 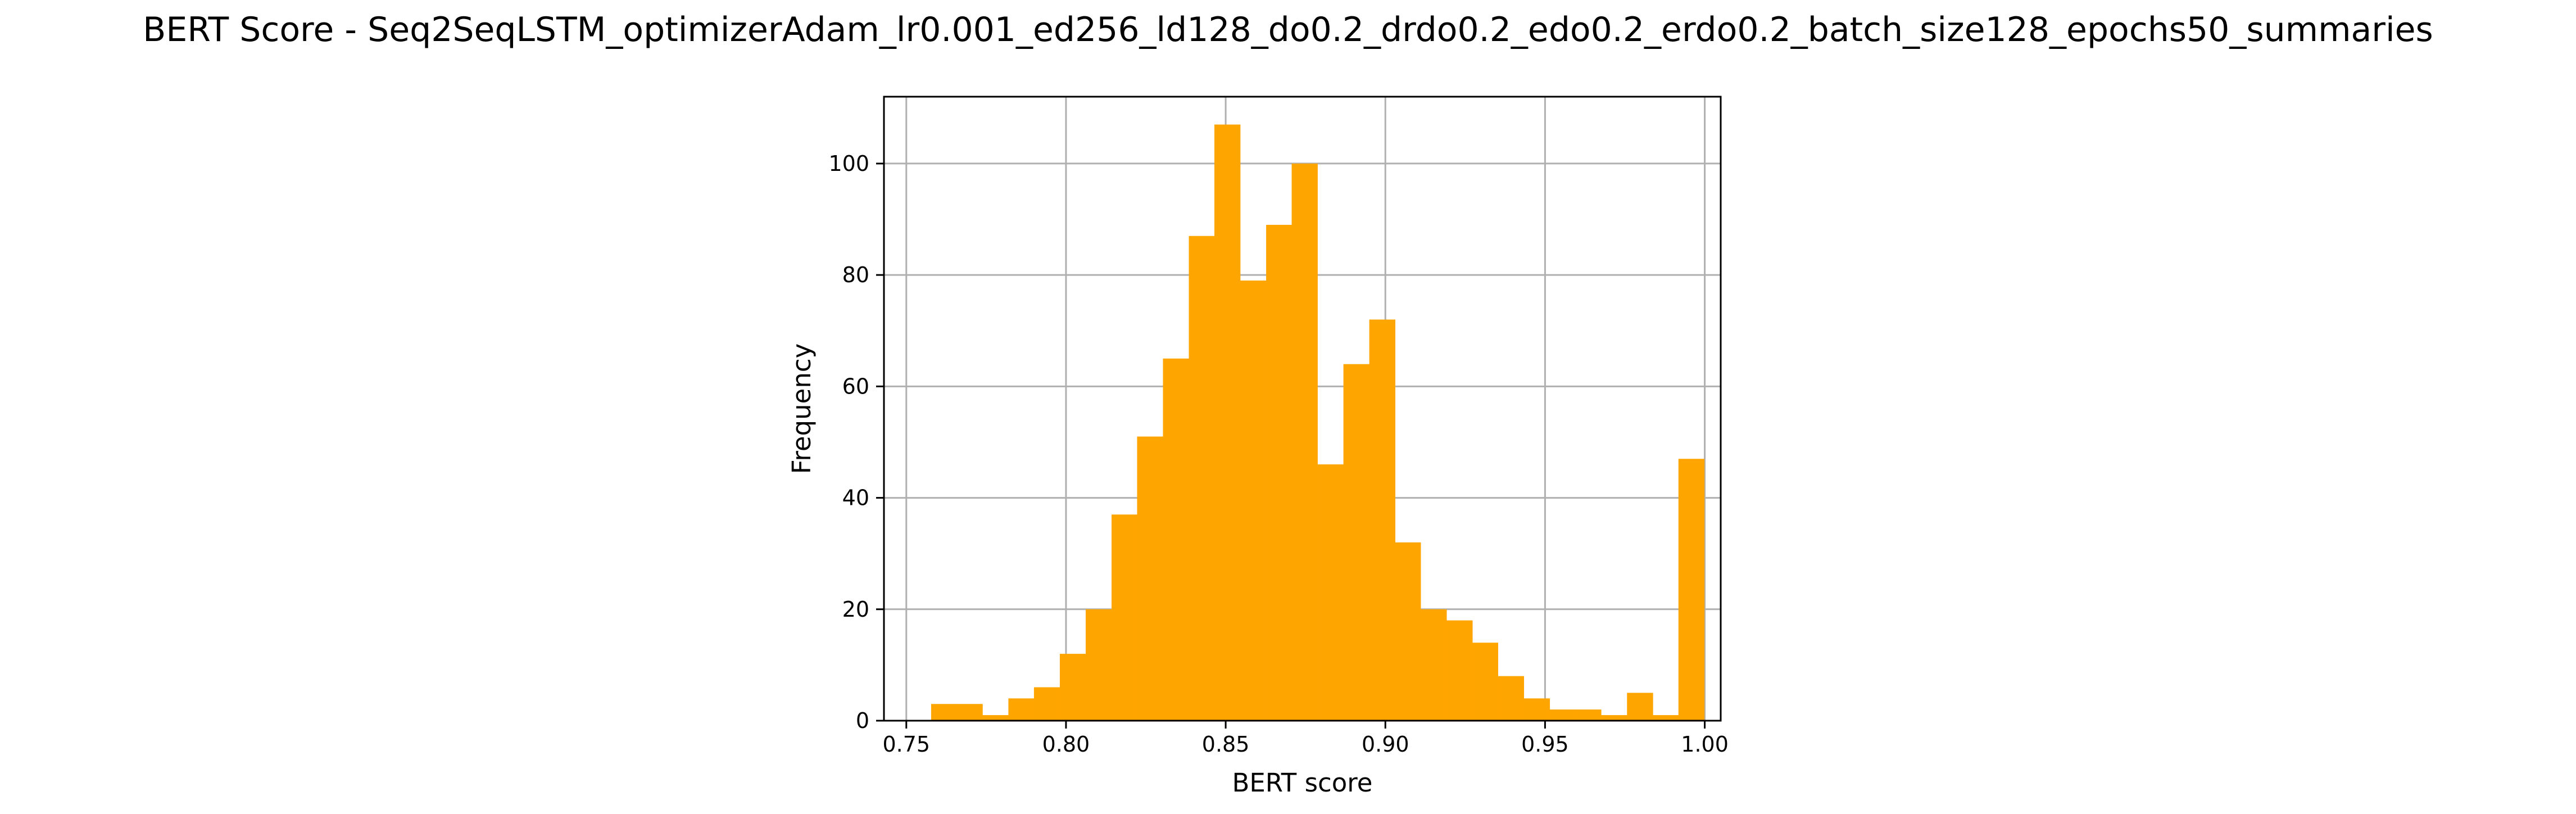 What do you see at coordinates (855, 387) in the screenshot?
I see `y-tick-label: 60` at bounding box center [855, 387].